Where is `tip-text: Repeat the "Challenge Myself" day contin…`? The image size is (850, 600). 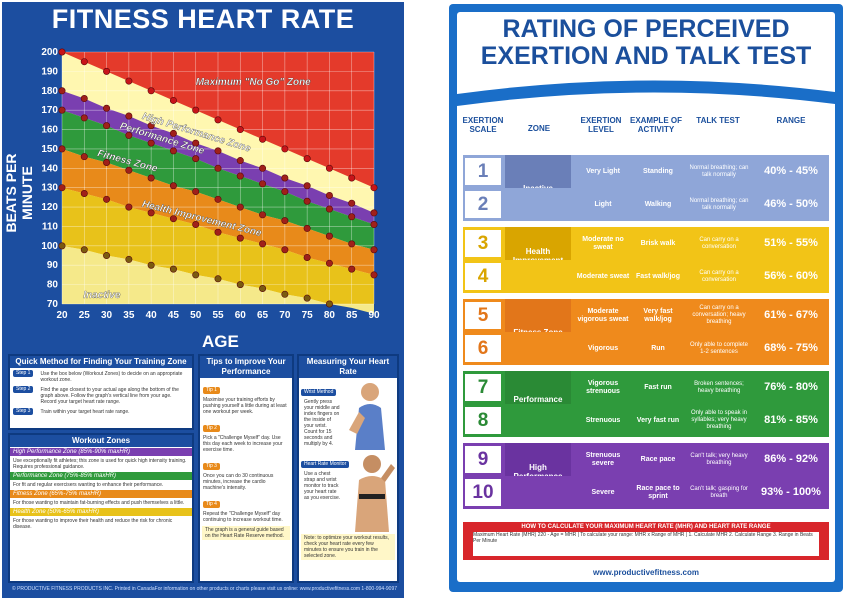
tip-text: Repeat the "Challenge Myself" day contin… is located at coordinates (243, 517).